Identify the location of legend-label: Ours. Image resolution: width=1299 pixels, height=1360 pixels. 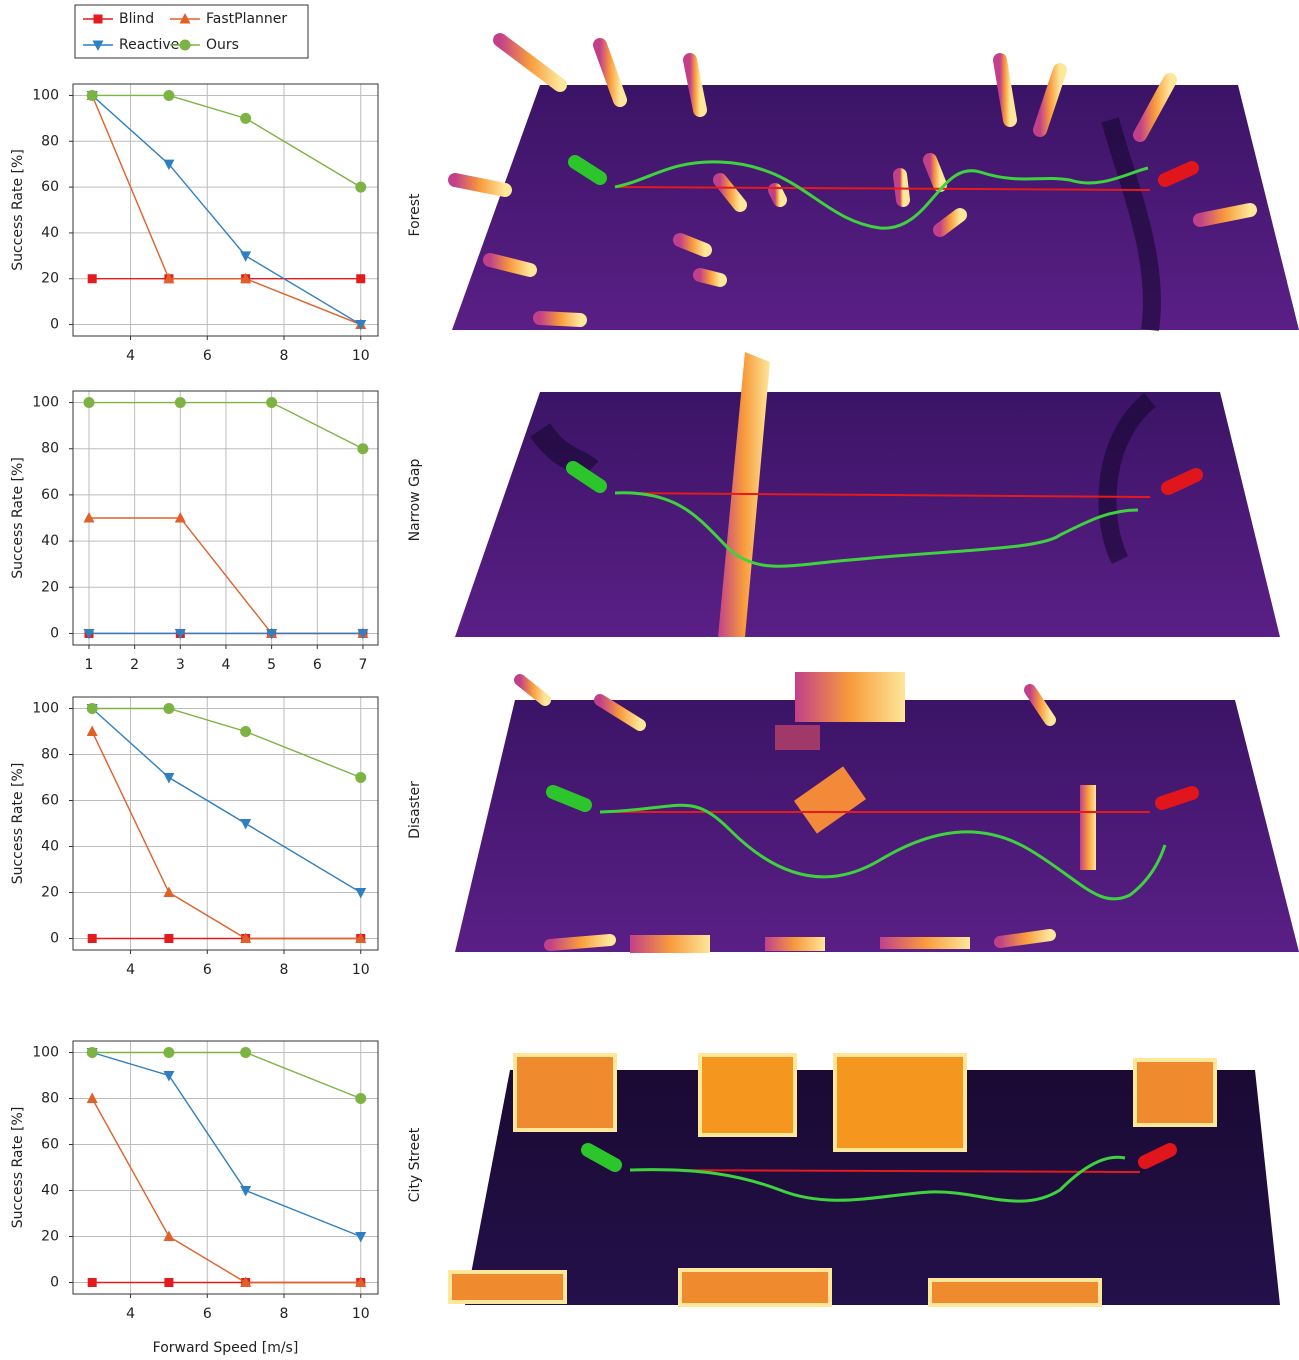
(222, 45).